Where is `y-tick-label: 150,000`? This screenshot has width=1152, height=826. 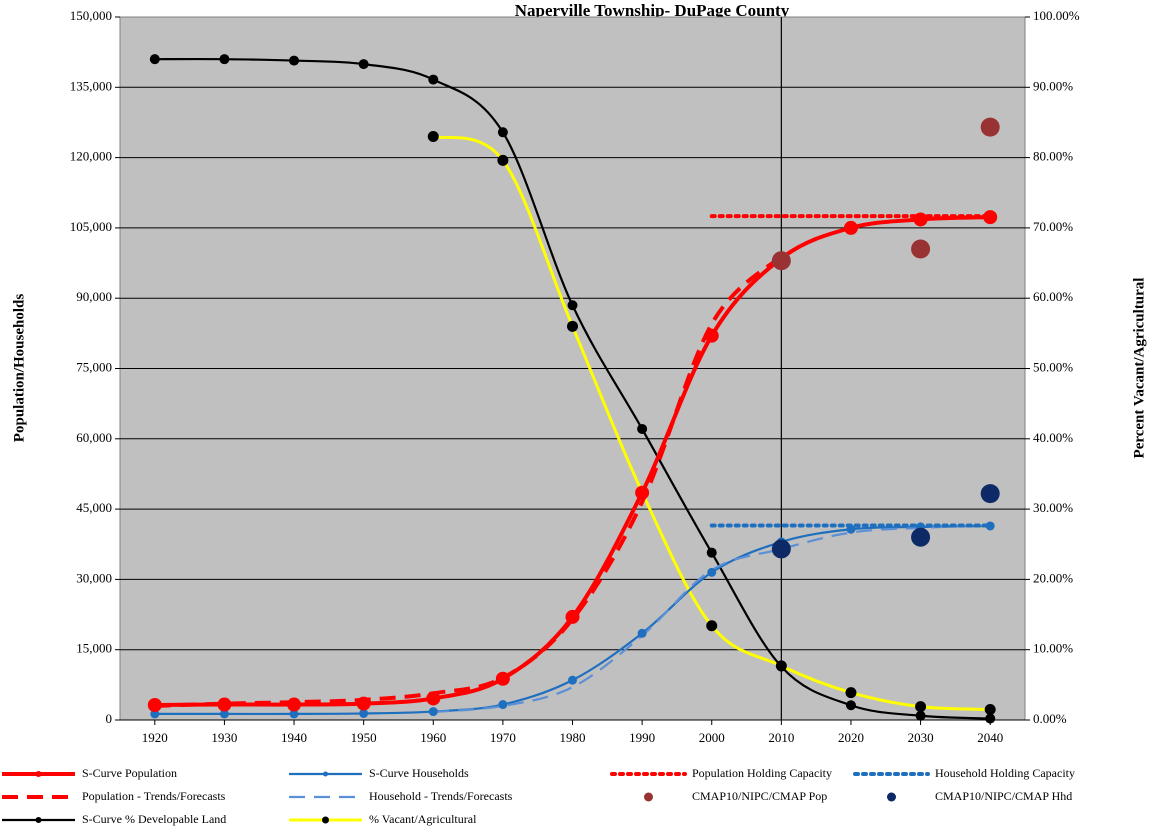
y-tick-label: 150,000 is located at coordinates (91, 15).